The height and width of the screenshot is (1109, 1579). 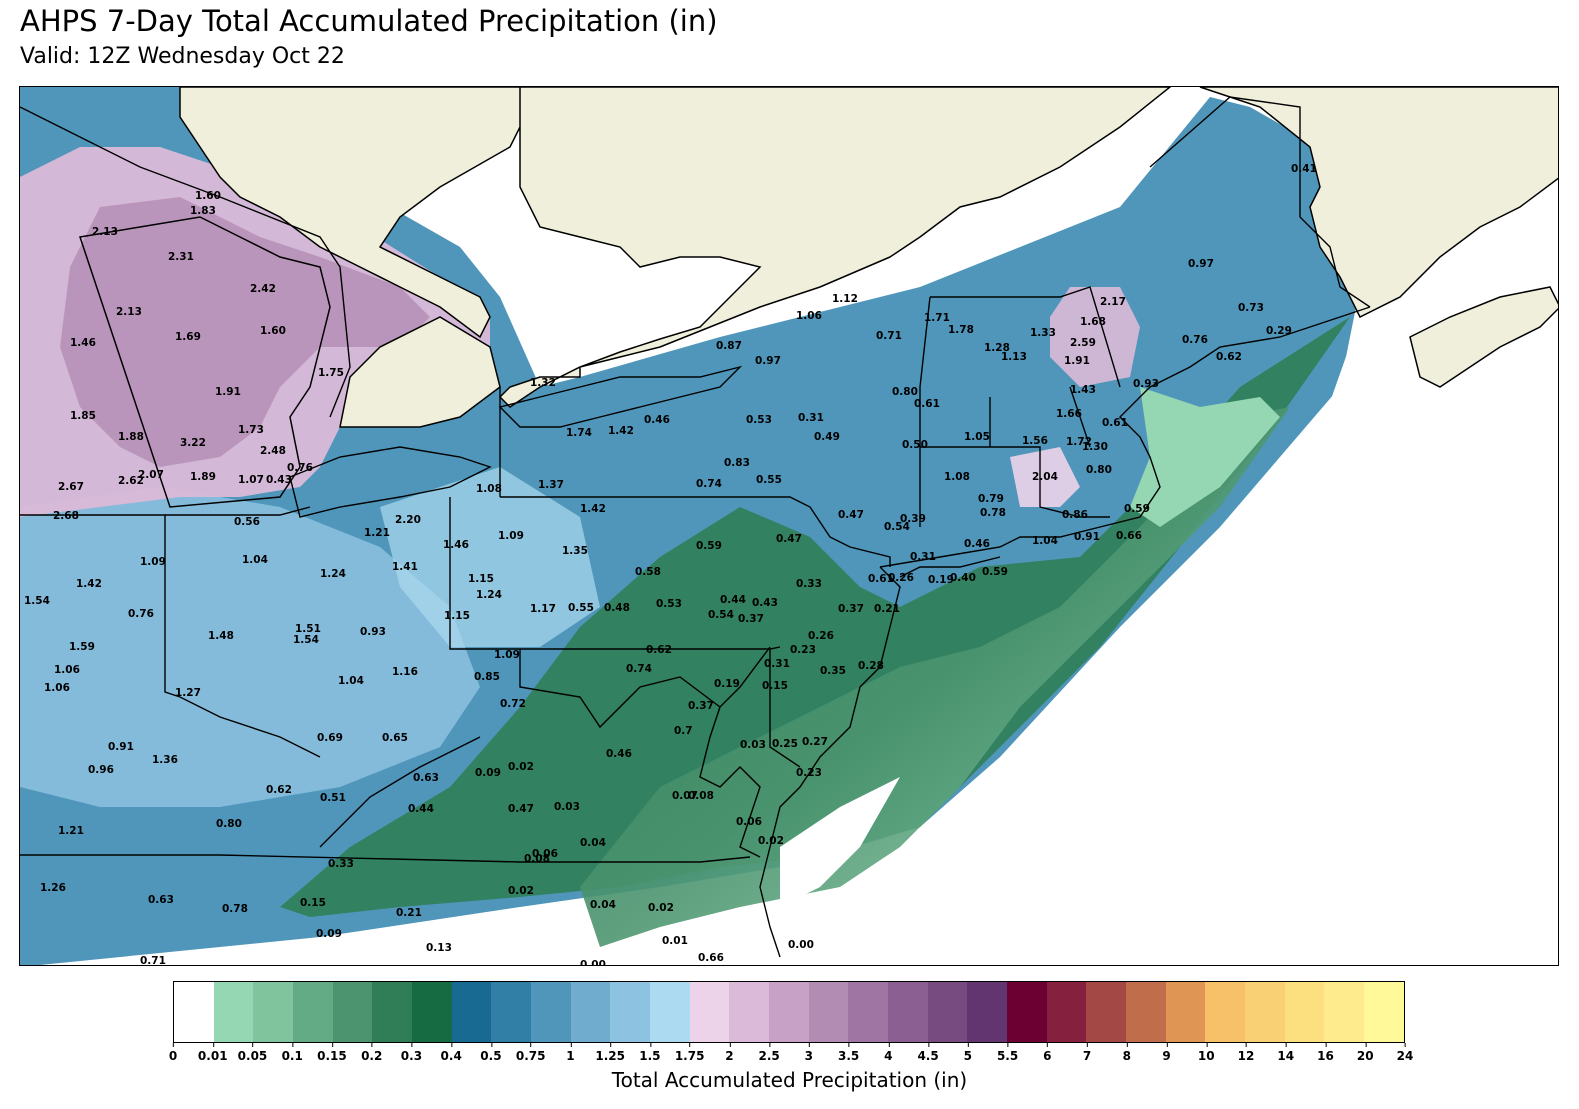 What do you see at coordinates (1137, 509) in the screenshot?
I see `station-value-label: 0.59` at bounding box center [1137, 509].